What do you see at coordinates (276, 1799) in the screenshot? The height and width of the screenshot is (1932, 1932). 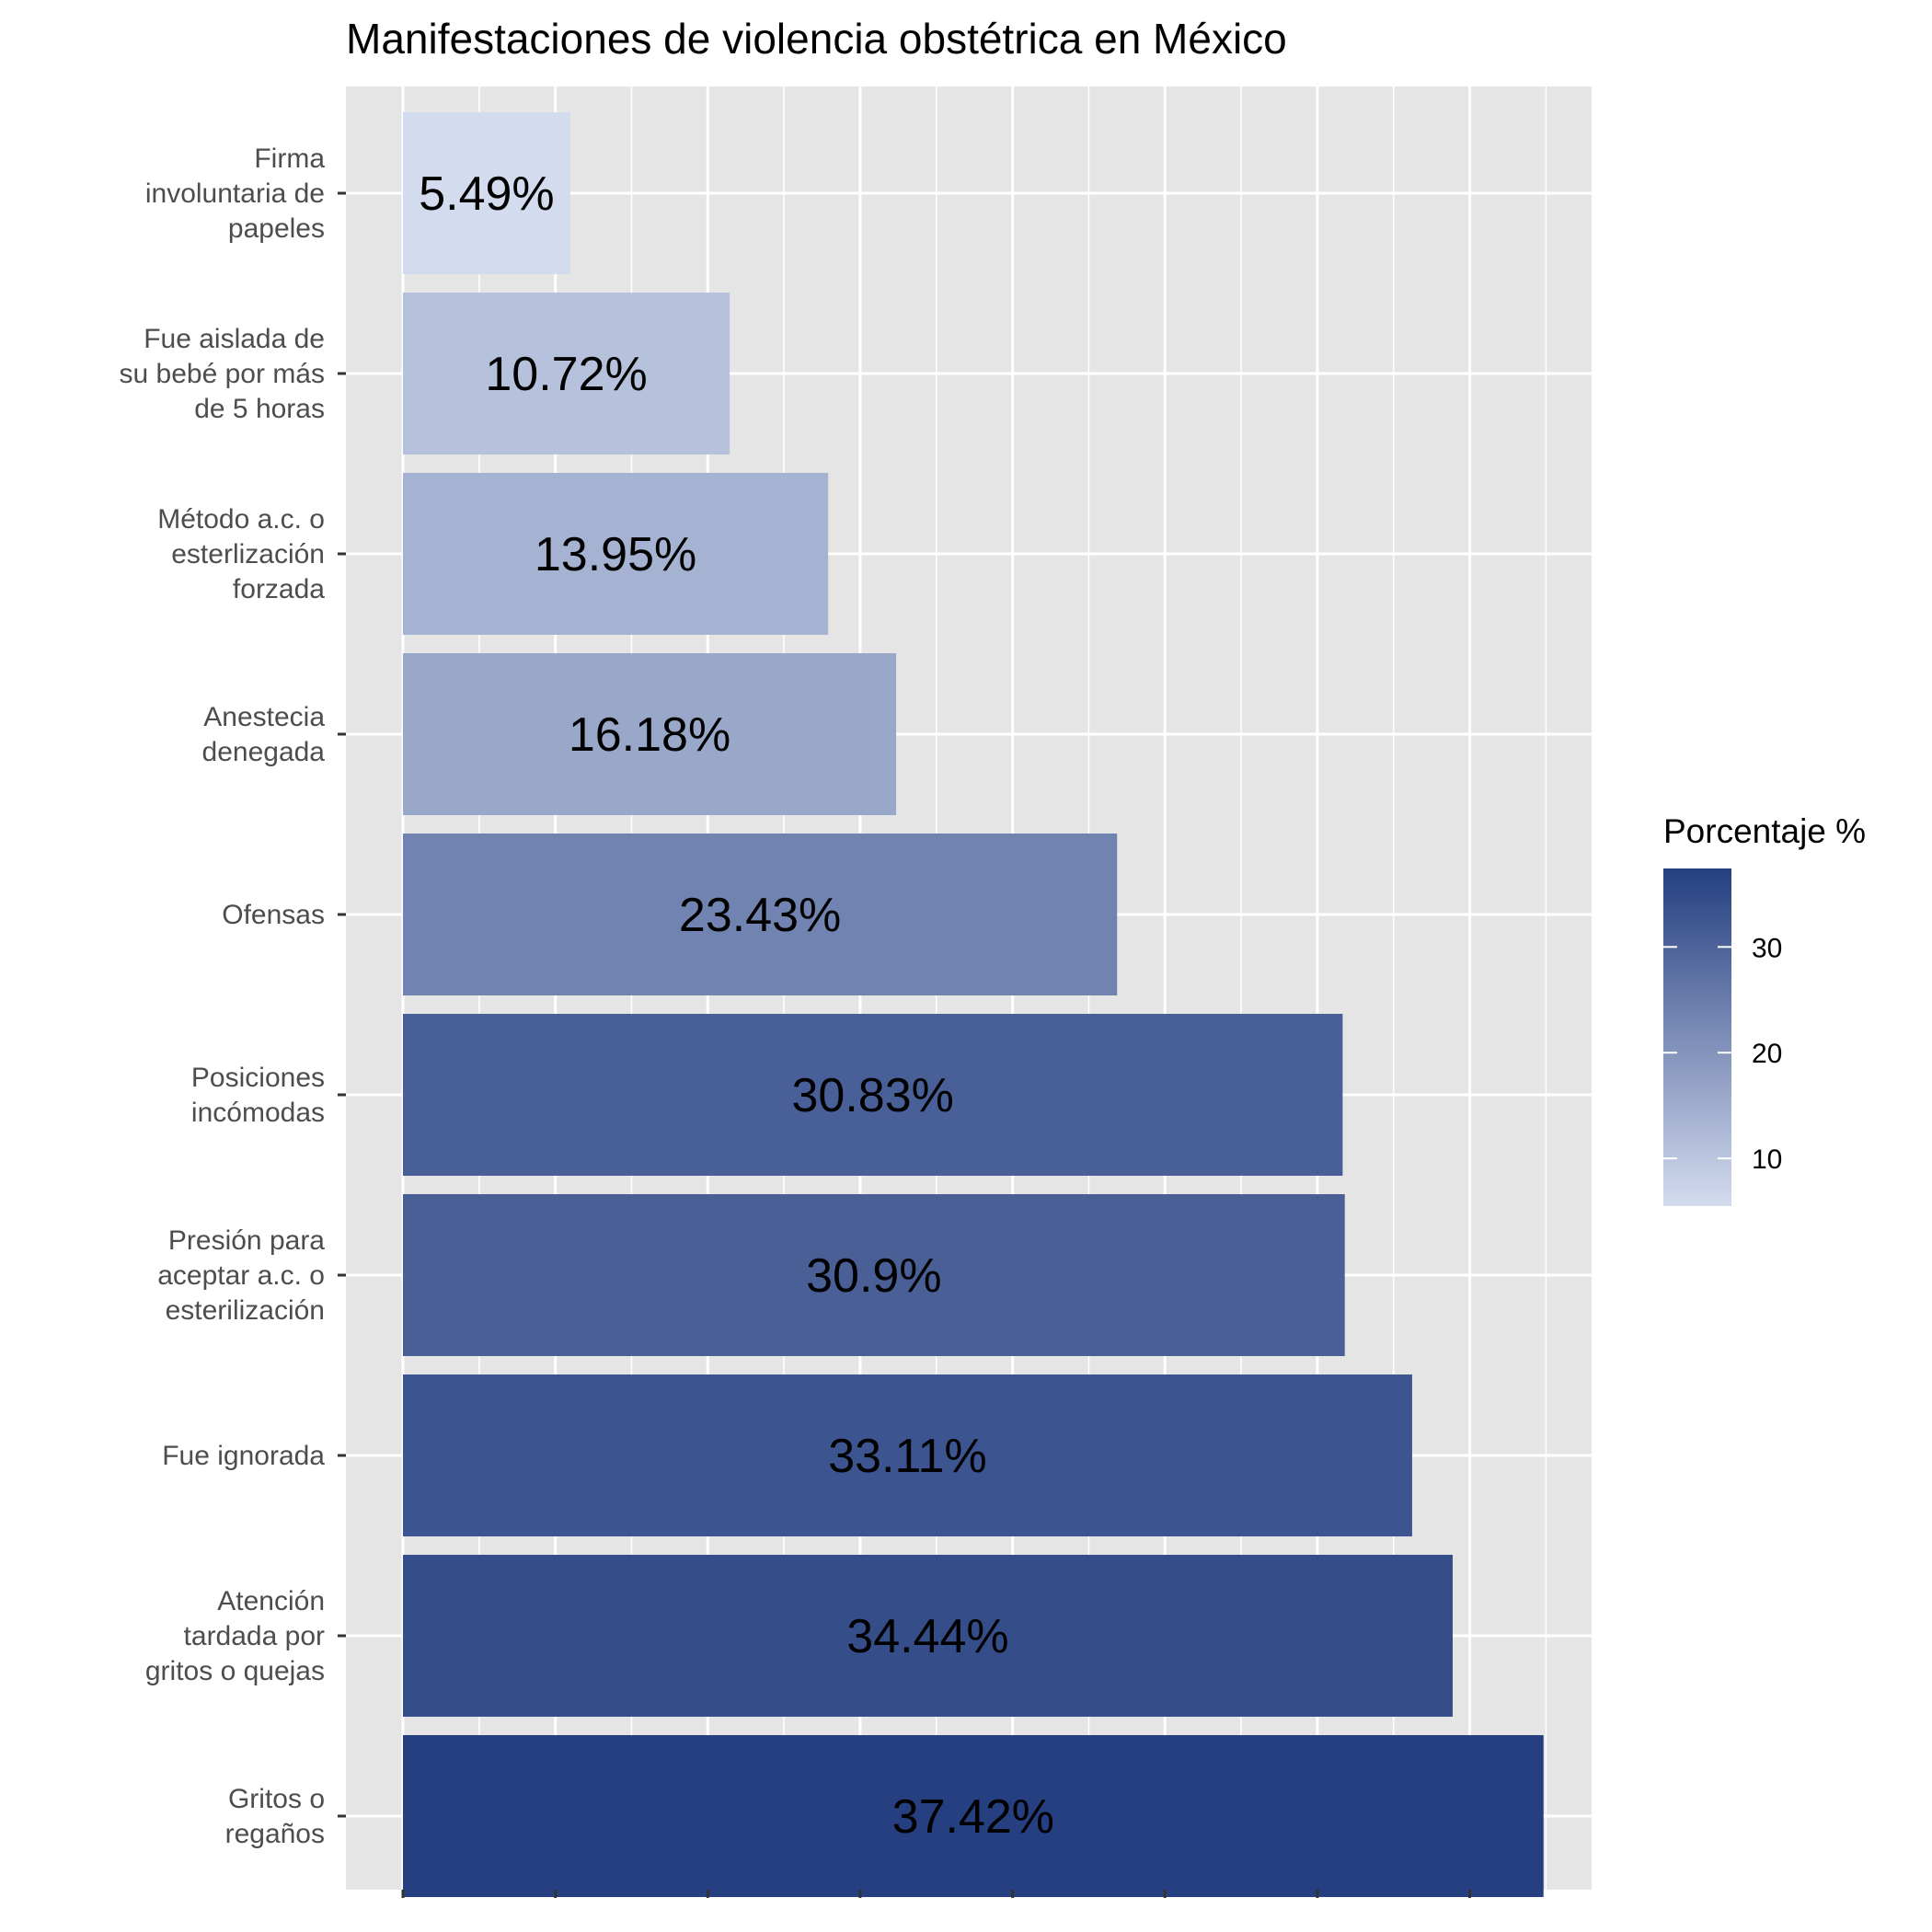 I see `category-label-line: Gritos o` at bounding box center [276, 1799].